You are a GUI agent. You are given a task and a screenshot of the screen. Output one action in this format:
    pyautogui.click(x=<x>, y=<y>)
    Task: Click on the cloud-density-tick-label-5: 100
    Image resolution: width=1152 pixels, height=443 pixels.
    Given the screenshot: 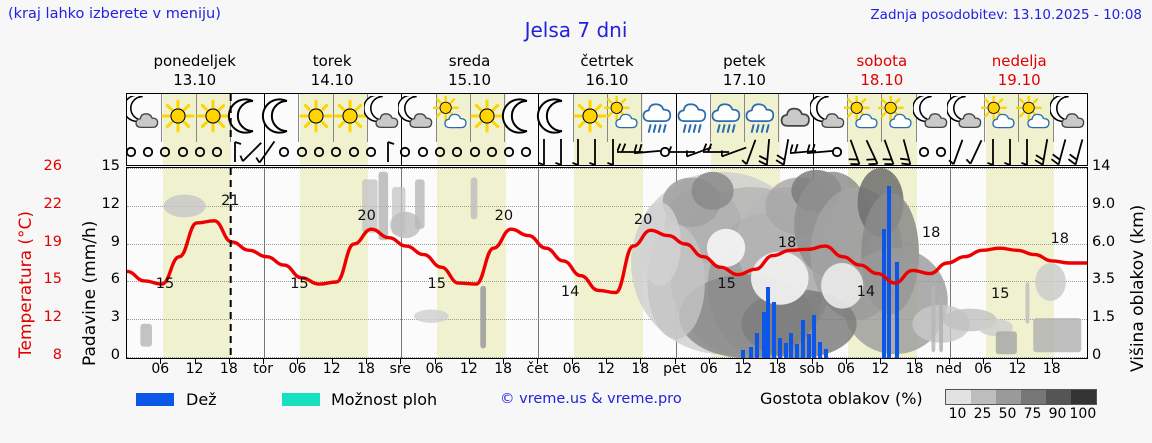 What is the action you would take?
    pyautogui.click(x=1083, y=414)
    